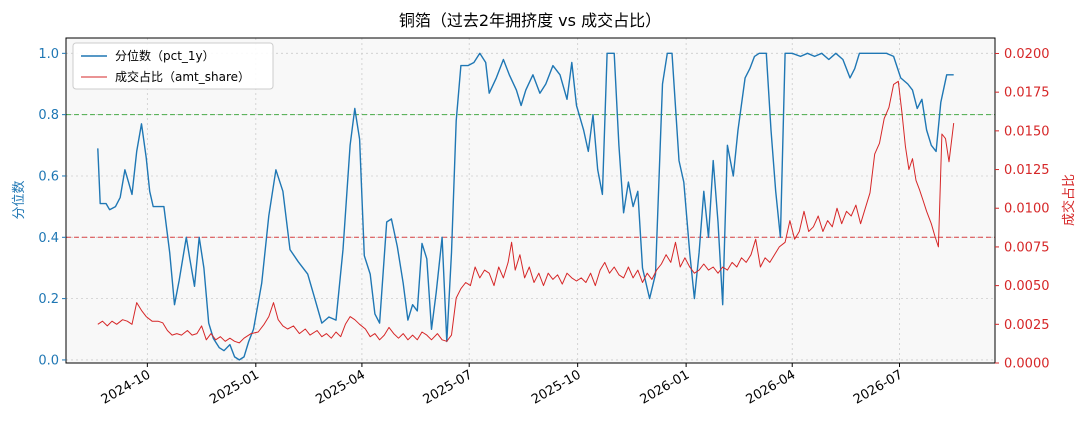 Image resolution: width=1089 pixels, height=429 pixels. Describe the element at coordinates (1027, 170) in the screenshot. I see `right-tick-label: 0.0125` at that location.